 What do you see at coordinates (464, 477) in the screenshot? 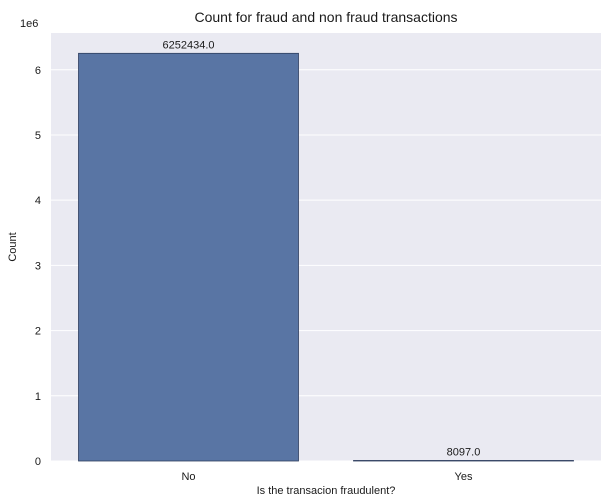
I see `x-tick-label: Yes` at bounding box center [464, 477].